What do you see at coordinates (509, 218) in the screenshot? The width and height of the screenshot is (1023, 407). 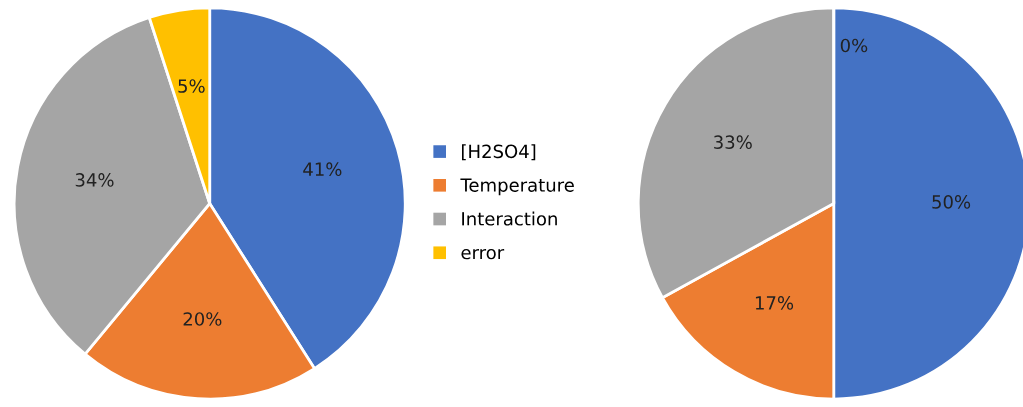 I see `legend-label: Interaction` at bounding box center [509, 218].